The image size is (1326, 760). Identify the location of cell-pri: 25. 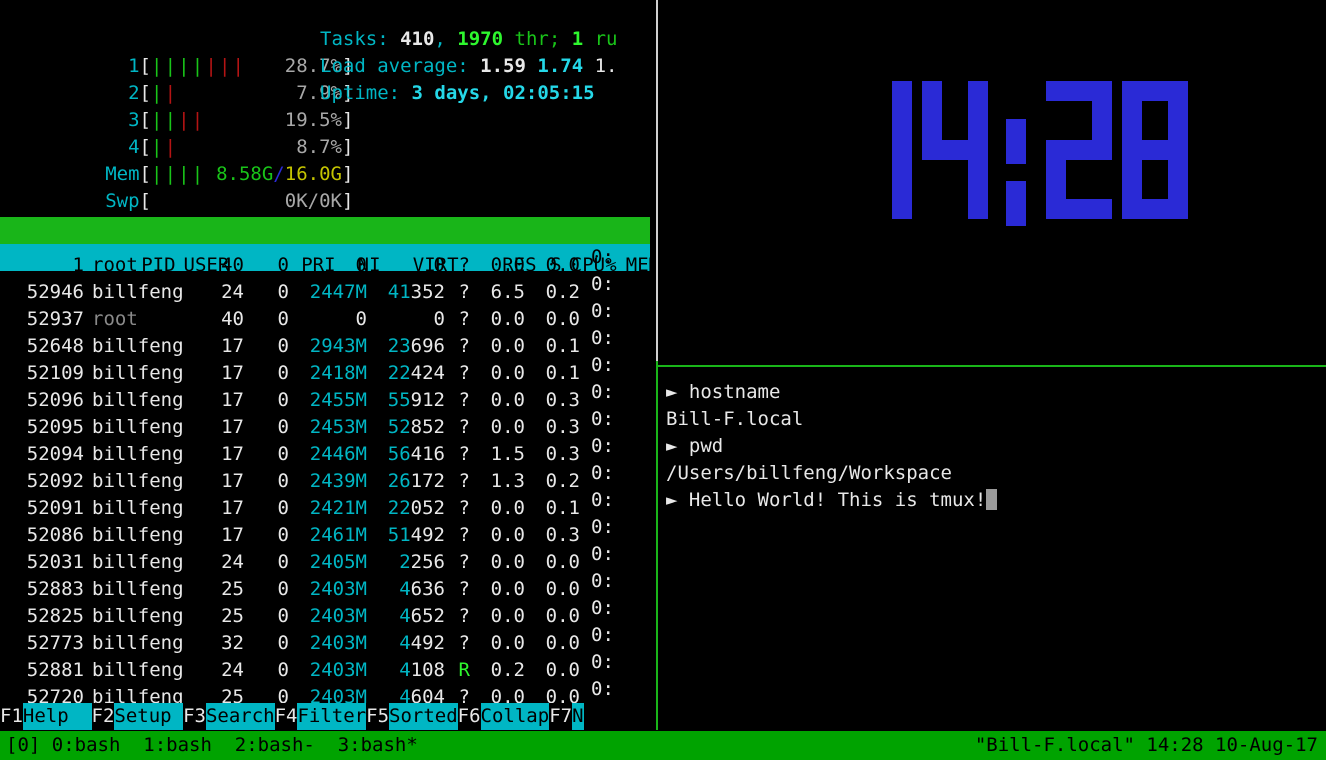
(232, 697).